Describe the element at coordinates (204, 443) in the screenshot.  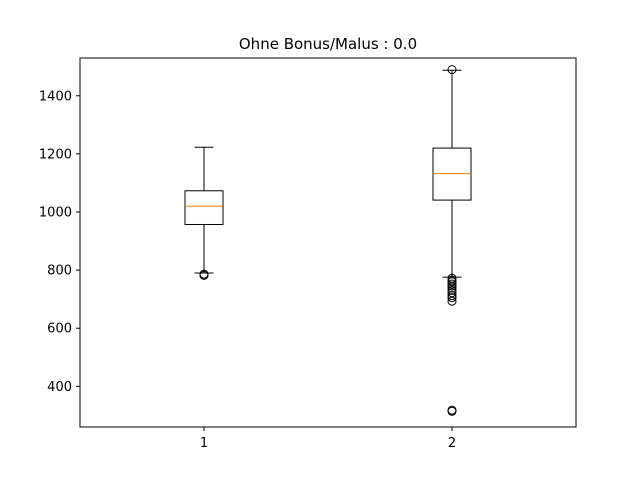
I see `x-tick-label: 1` at that location.